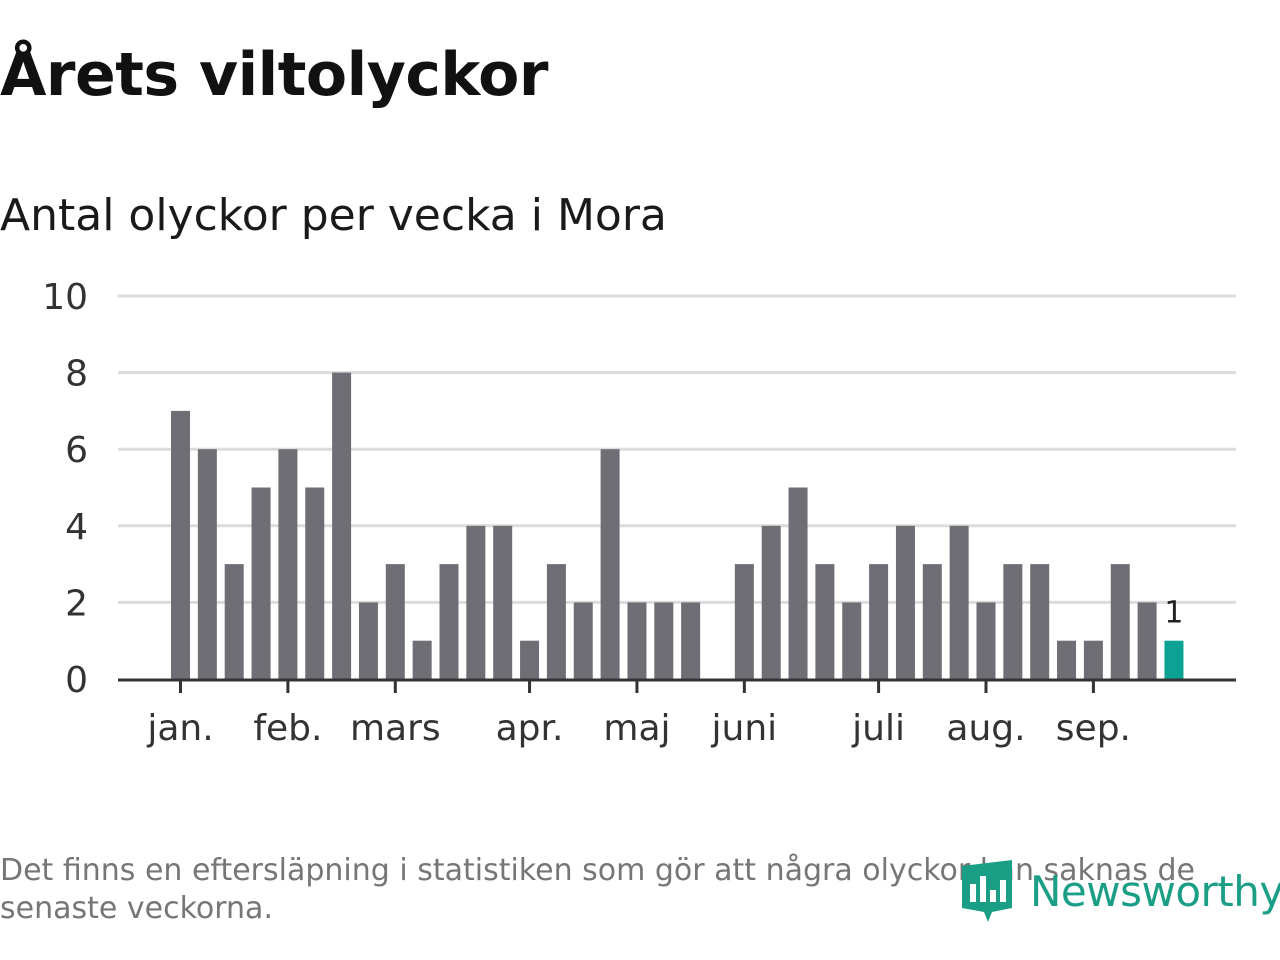 Image resolution: width=1280 pixels, height=960 pixels. I want to click on x-tick-label-juli: juli, so click(878, 728).